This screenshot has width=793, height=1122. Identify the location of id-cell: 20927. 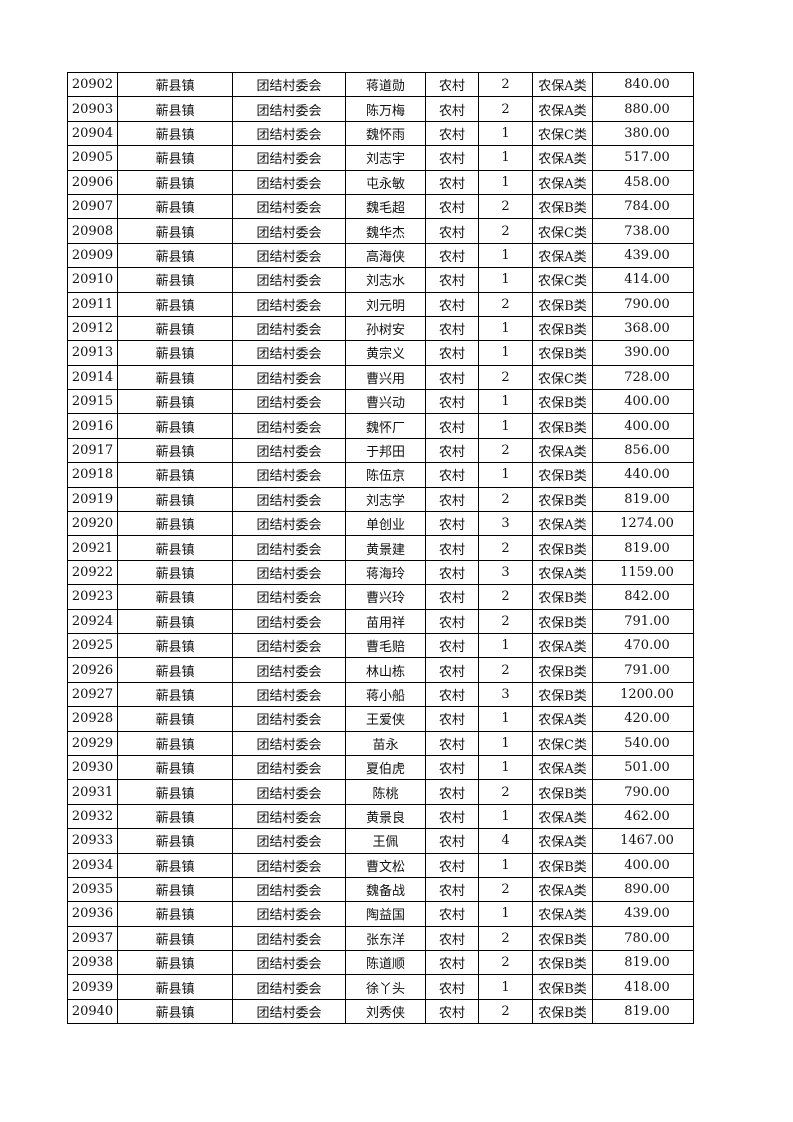
(92, 694).